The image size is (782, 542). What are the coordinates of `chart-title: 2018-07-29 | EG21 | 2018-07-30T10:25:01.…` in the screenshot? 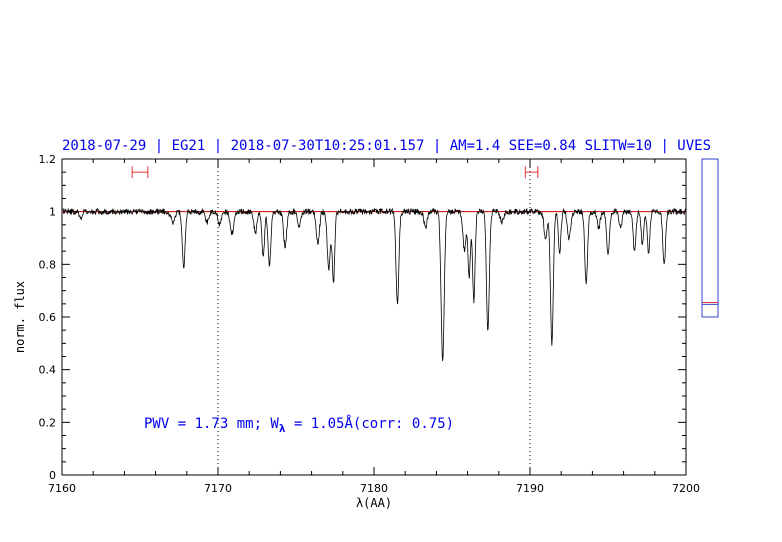 It's located at (386, 146).